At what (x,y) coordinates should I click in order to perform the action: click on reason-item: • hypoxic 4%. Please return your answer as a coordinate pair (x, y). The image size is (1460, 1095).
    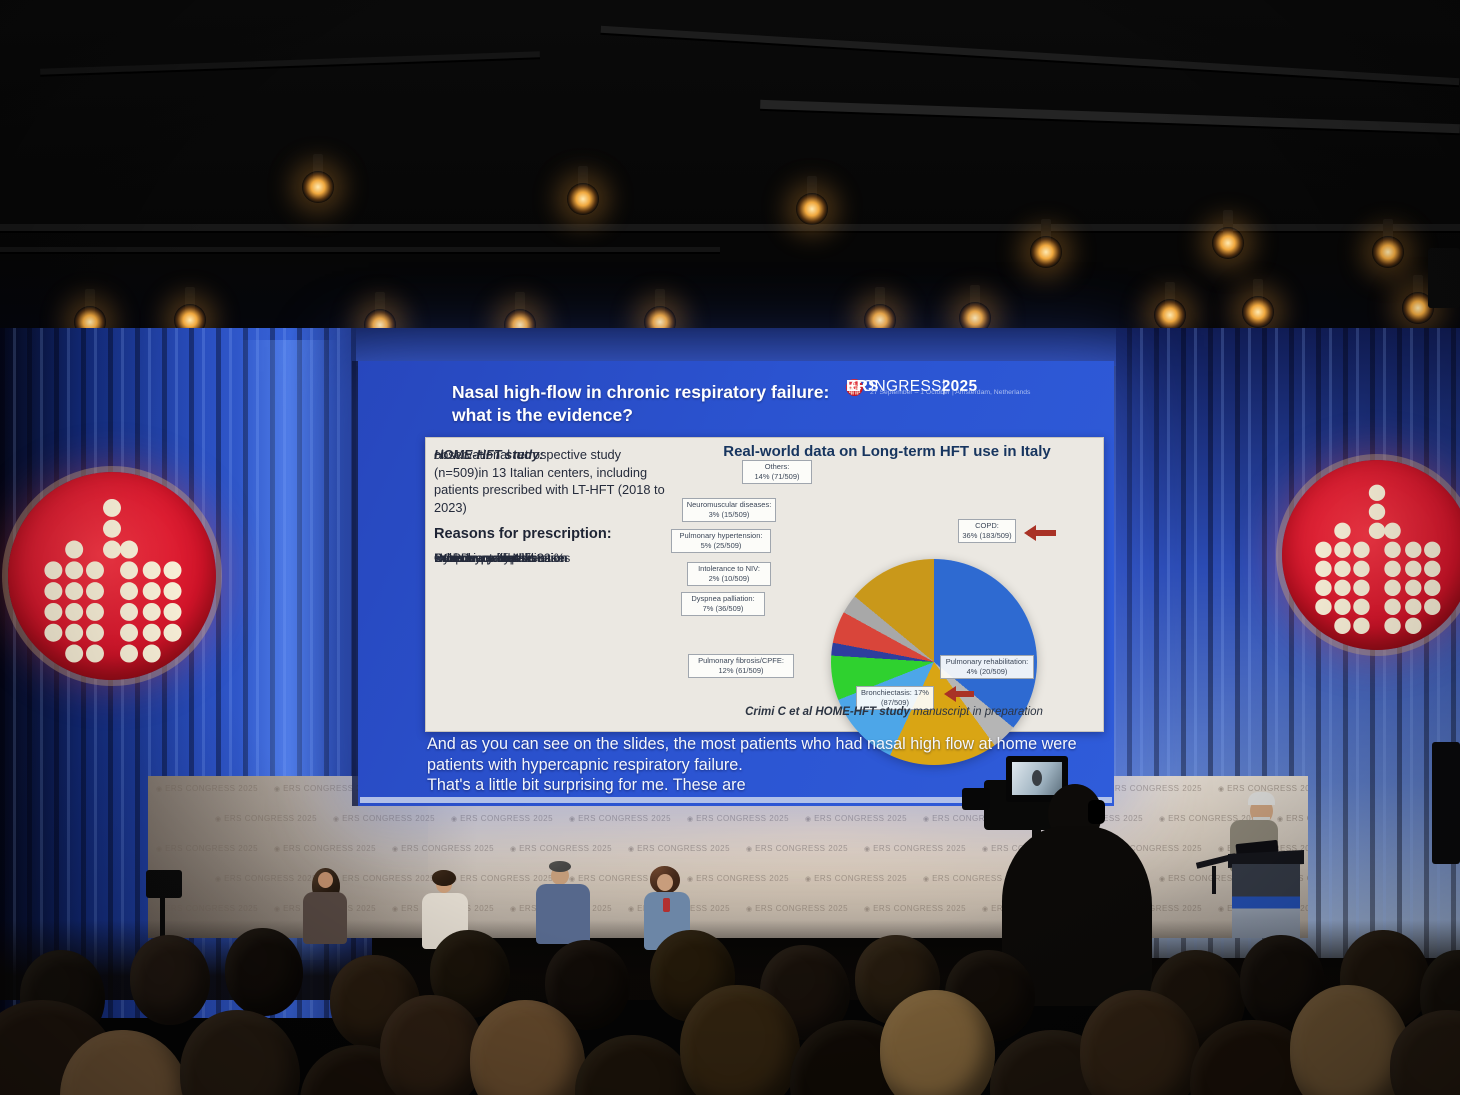
    Looking at the image, I should click on (499, 558).